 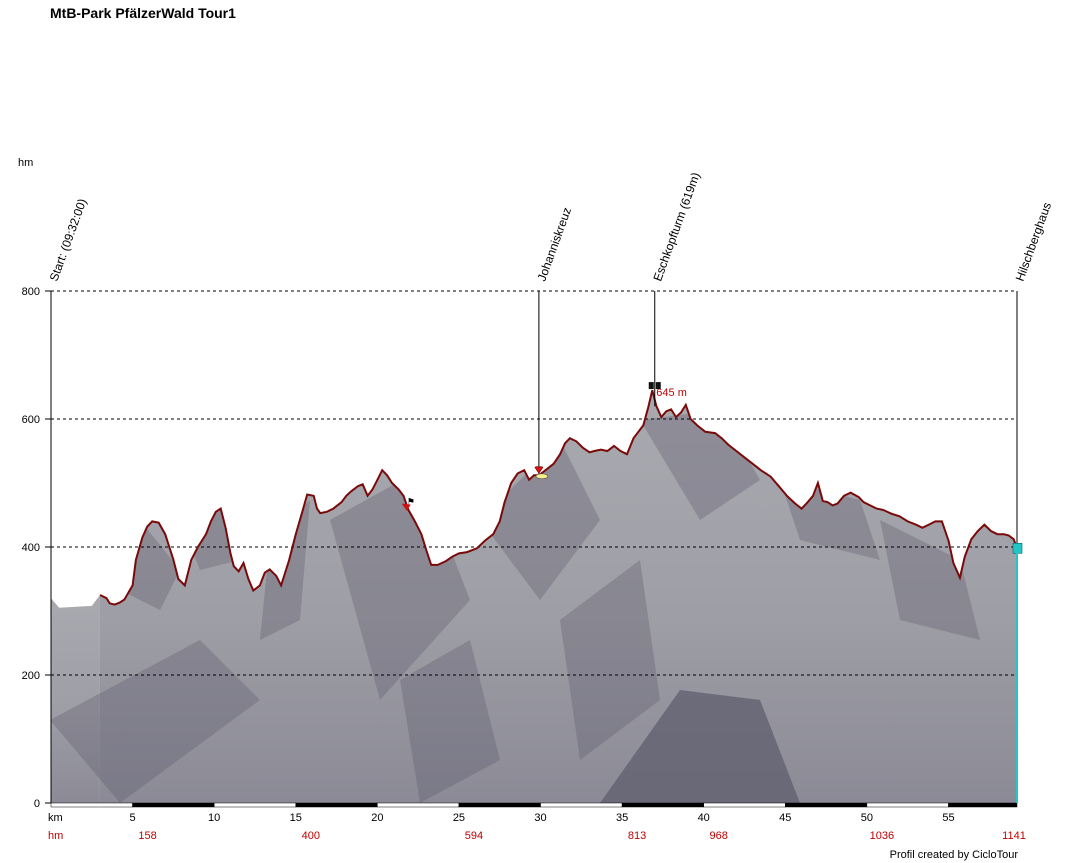 I want to click on bike-icon-glyph: ⚑, so click(x=411, y=502).